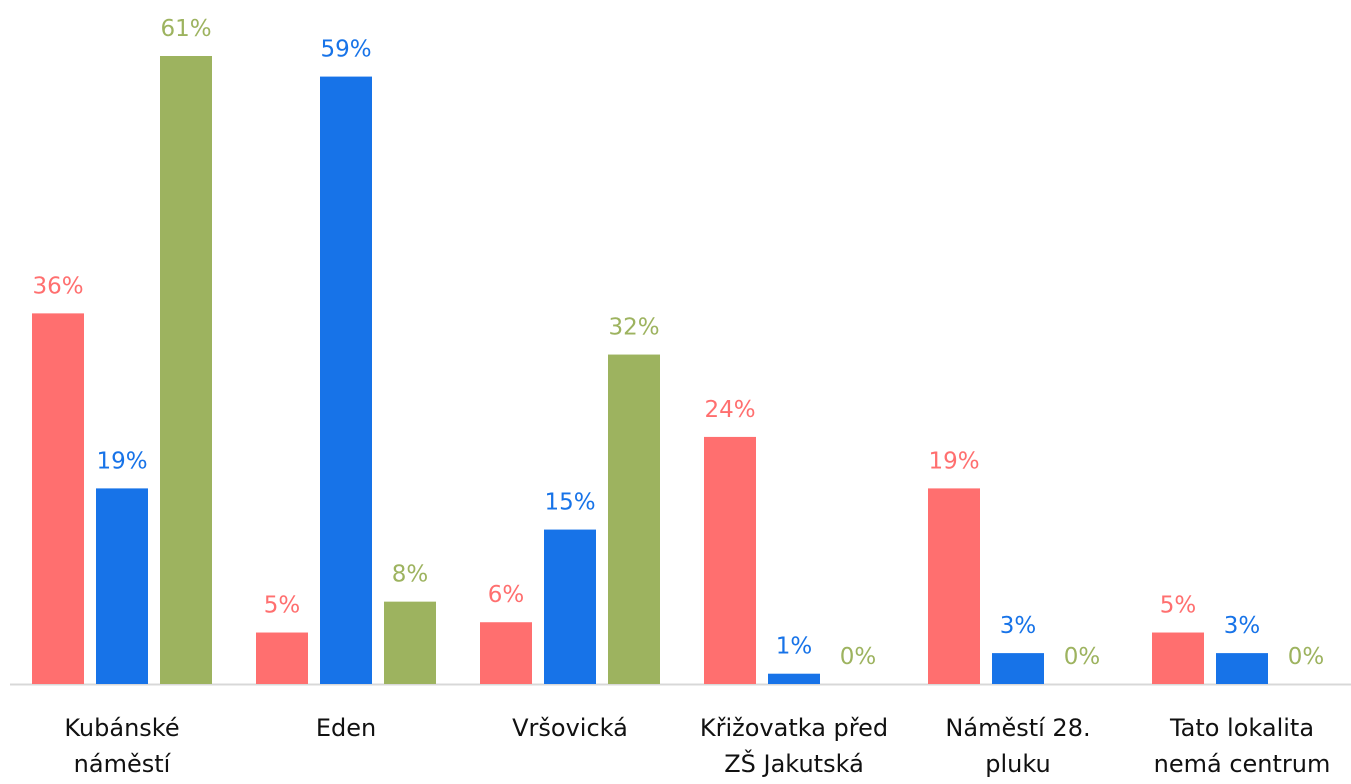 The width and height of the screenshot is (1351, 784). Describe the element at coordinates (633, 328) in the screenshot. I see `value-label: 32%` at that location.